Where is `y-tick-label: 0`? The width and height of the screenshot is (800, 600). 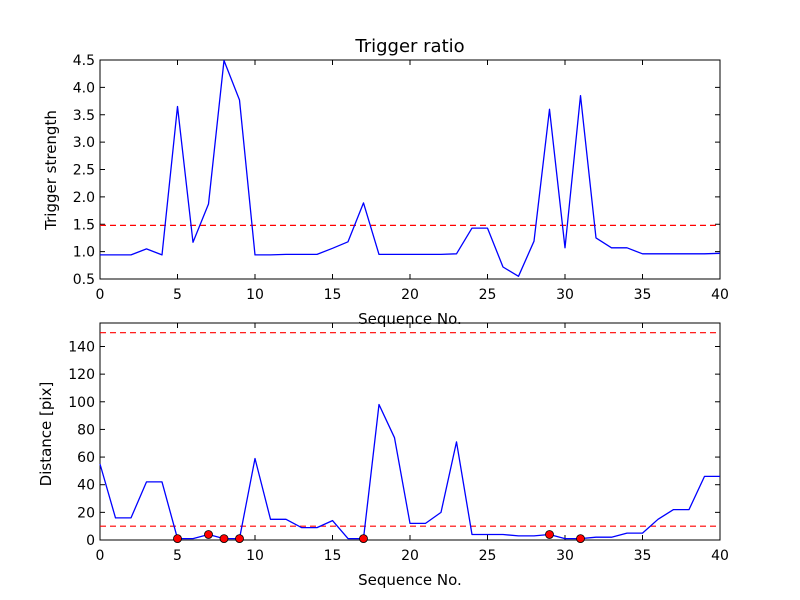 y-tick-label: 0 is located at coordinates (90, 541).